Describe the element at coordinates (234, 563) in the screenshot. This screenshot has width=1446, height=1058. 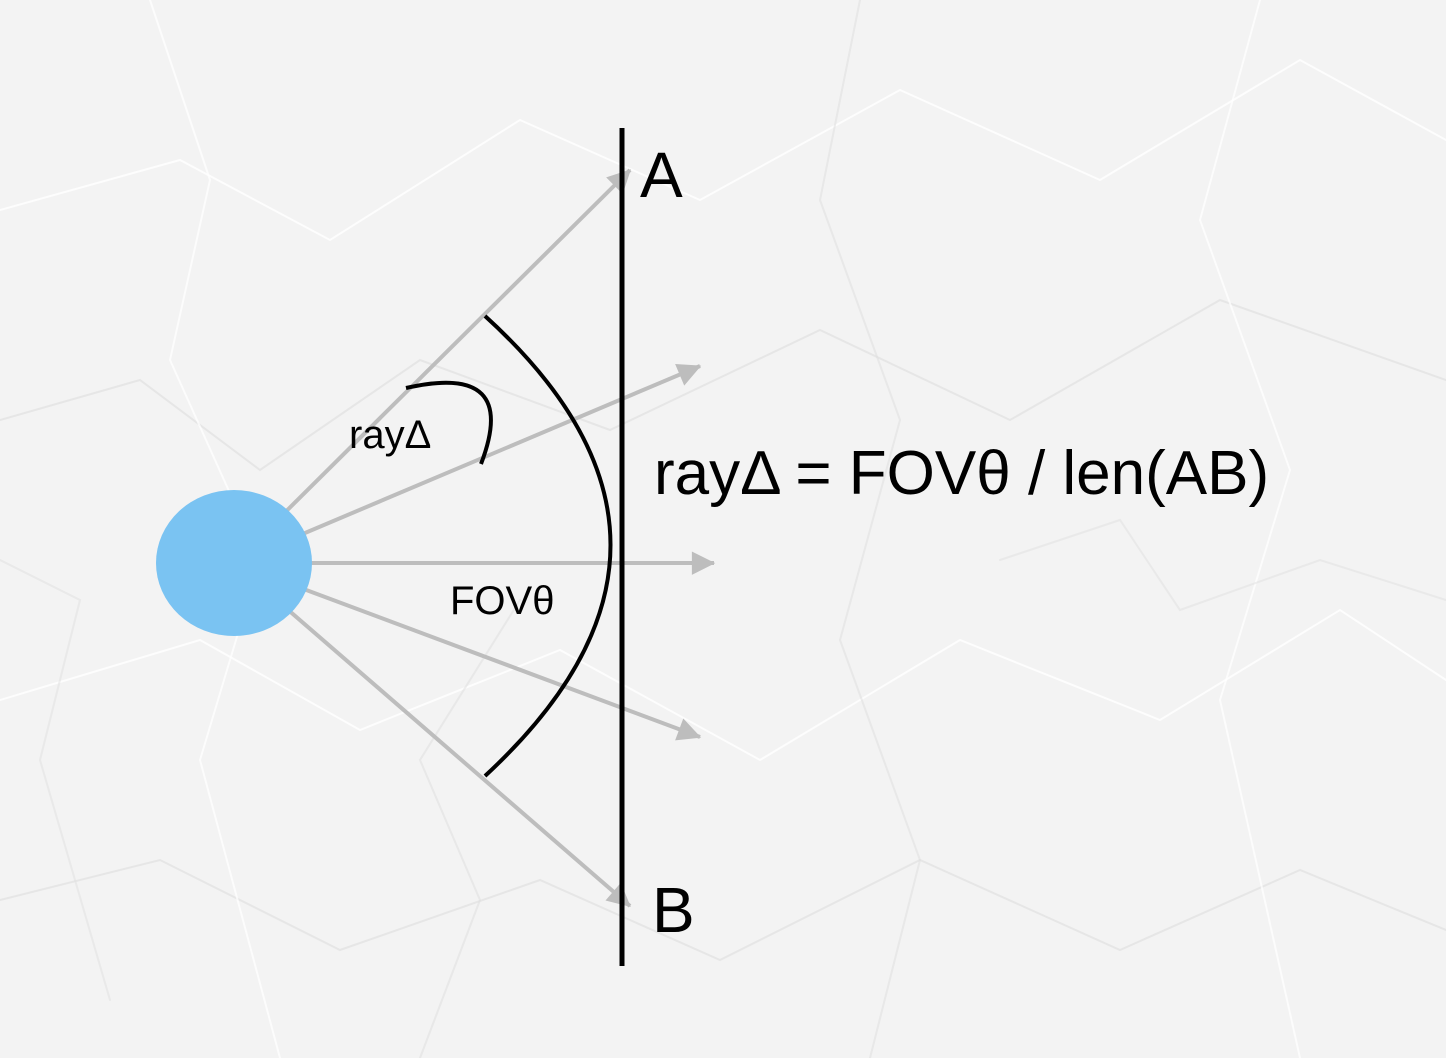
I see `viewer-circle` at that location.